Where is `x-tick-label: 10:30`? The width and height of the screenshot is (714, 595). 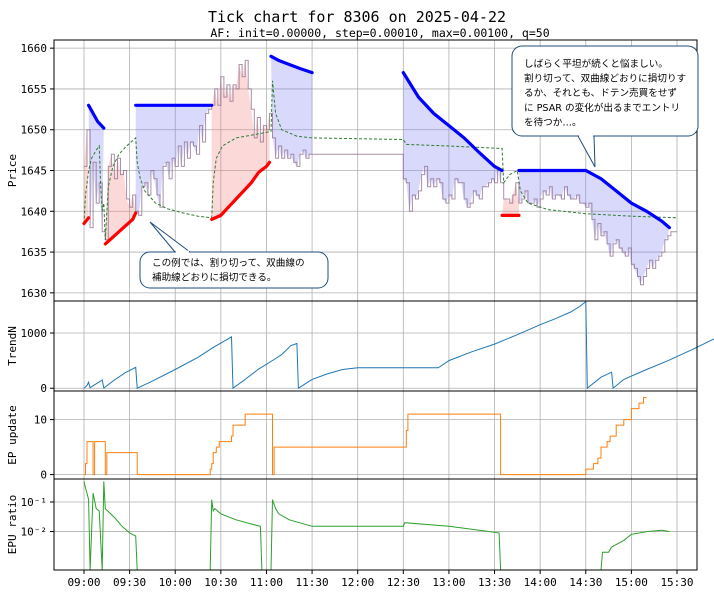 x-tick-label: 10:30 is located at coordinates (220, 582).